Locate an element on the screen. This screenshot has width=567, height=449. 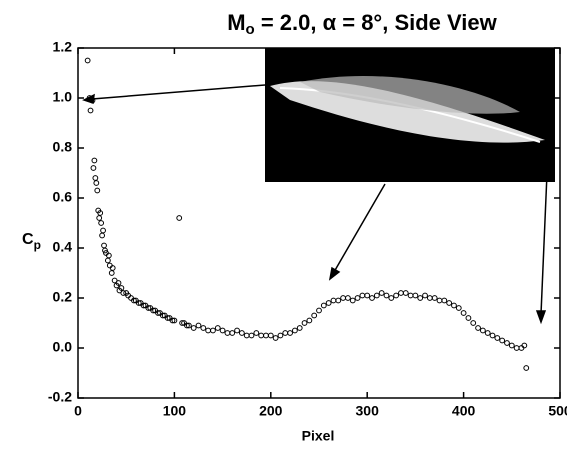
y-tick-label: 0.2 is located at coordinates (63, 297).